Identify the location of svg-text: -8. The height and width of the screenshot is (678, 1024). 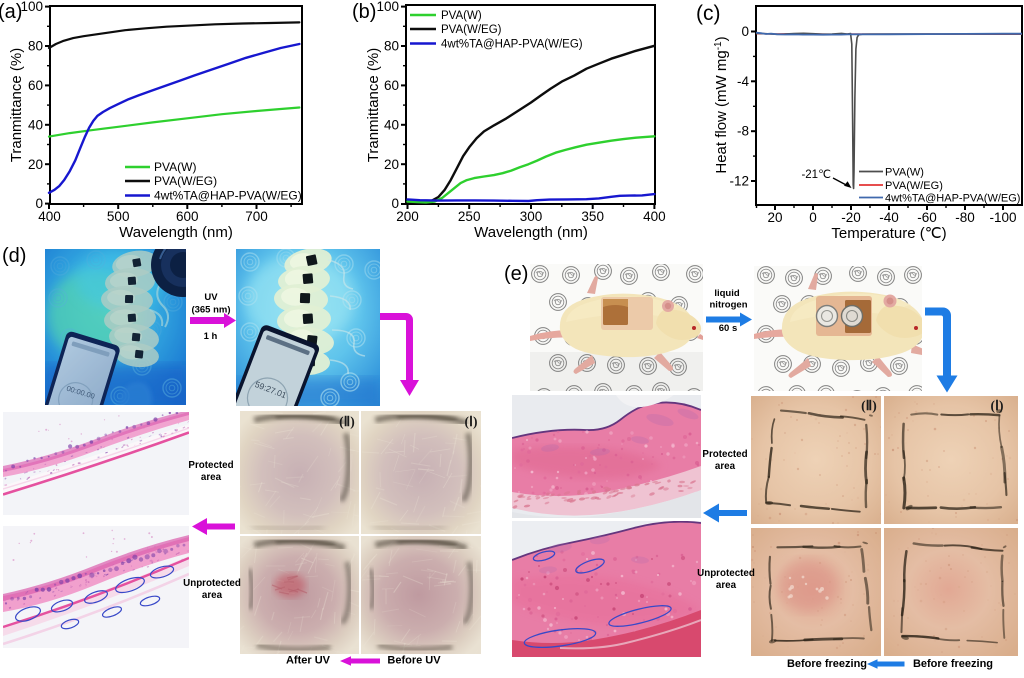
(743, 131).